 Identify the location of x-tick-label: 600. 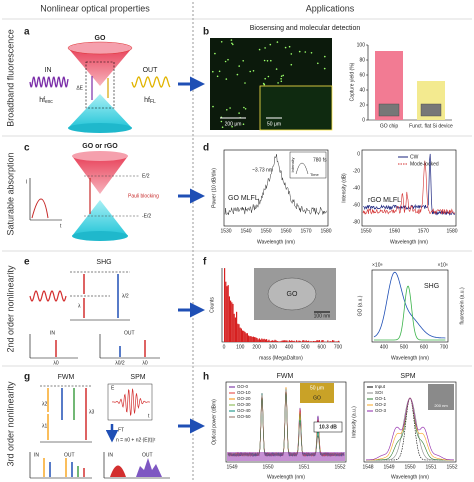
(322, 347).